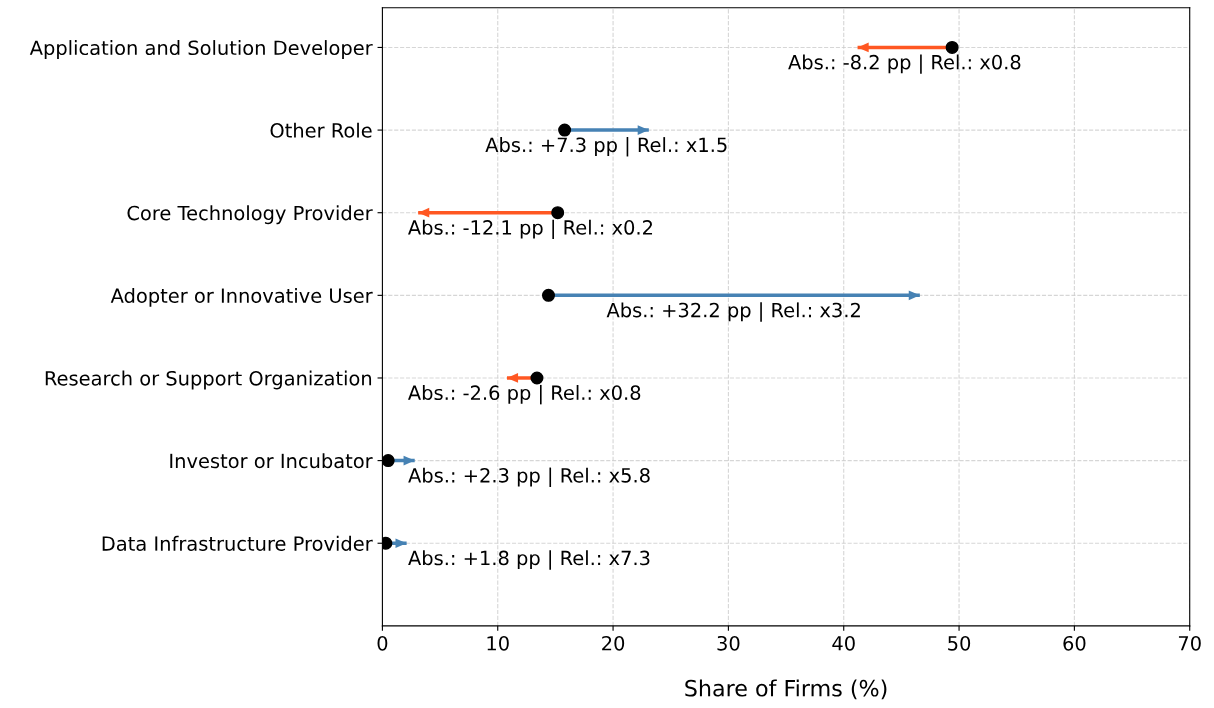 The width and height of the screenshot is (1214, 708). What do you see at coordinates (321, 130) in the screenshot?
I see `y-tick-label: Other Role` at bounding box center [321, 130].